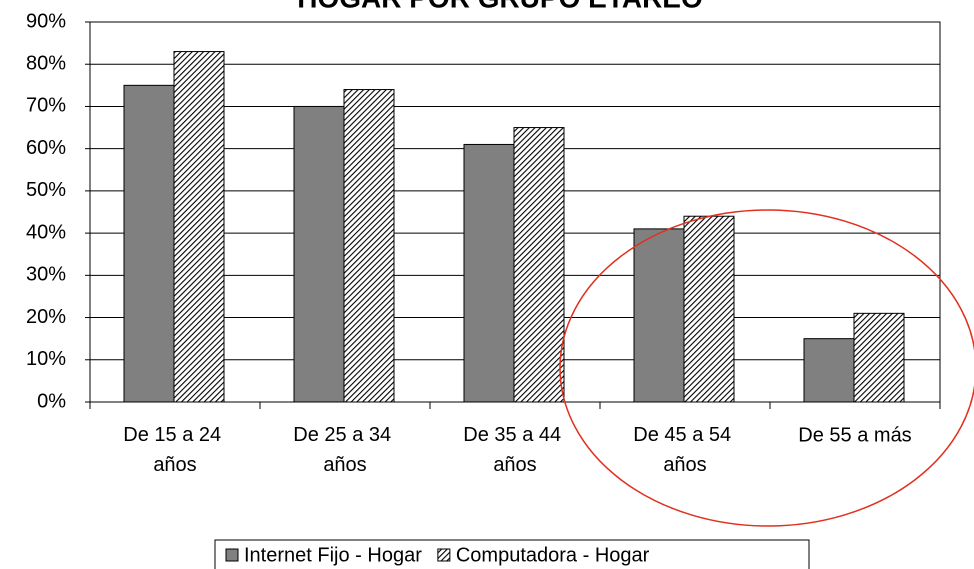 The width and height of the screenshot is (974, 569). What do you see at coordinates (854, 435) in the screenshot?
I see `x-tick-label: De 55 a más` at bounding box center [854, 435].